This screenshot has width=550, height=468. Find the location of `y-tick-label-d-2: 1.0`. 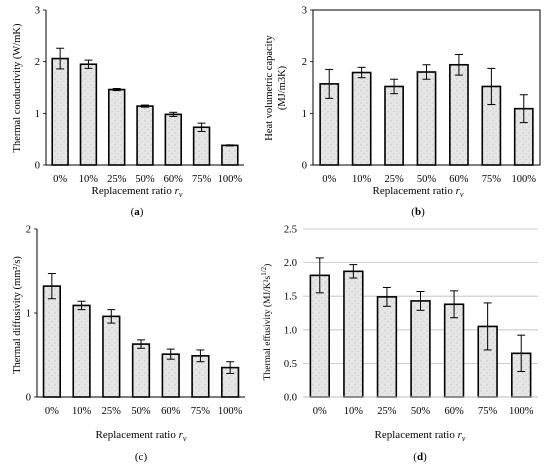

y-tick-label-d-2: 1.0 is located at coordinates (290, 330).